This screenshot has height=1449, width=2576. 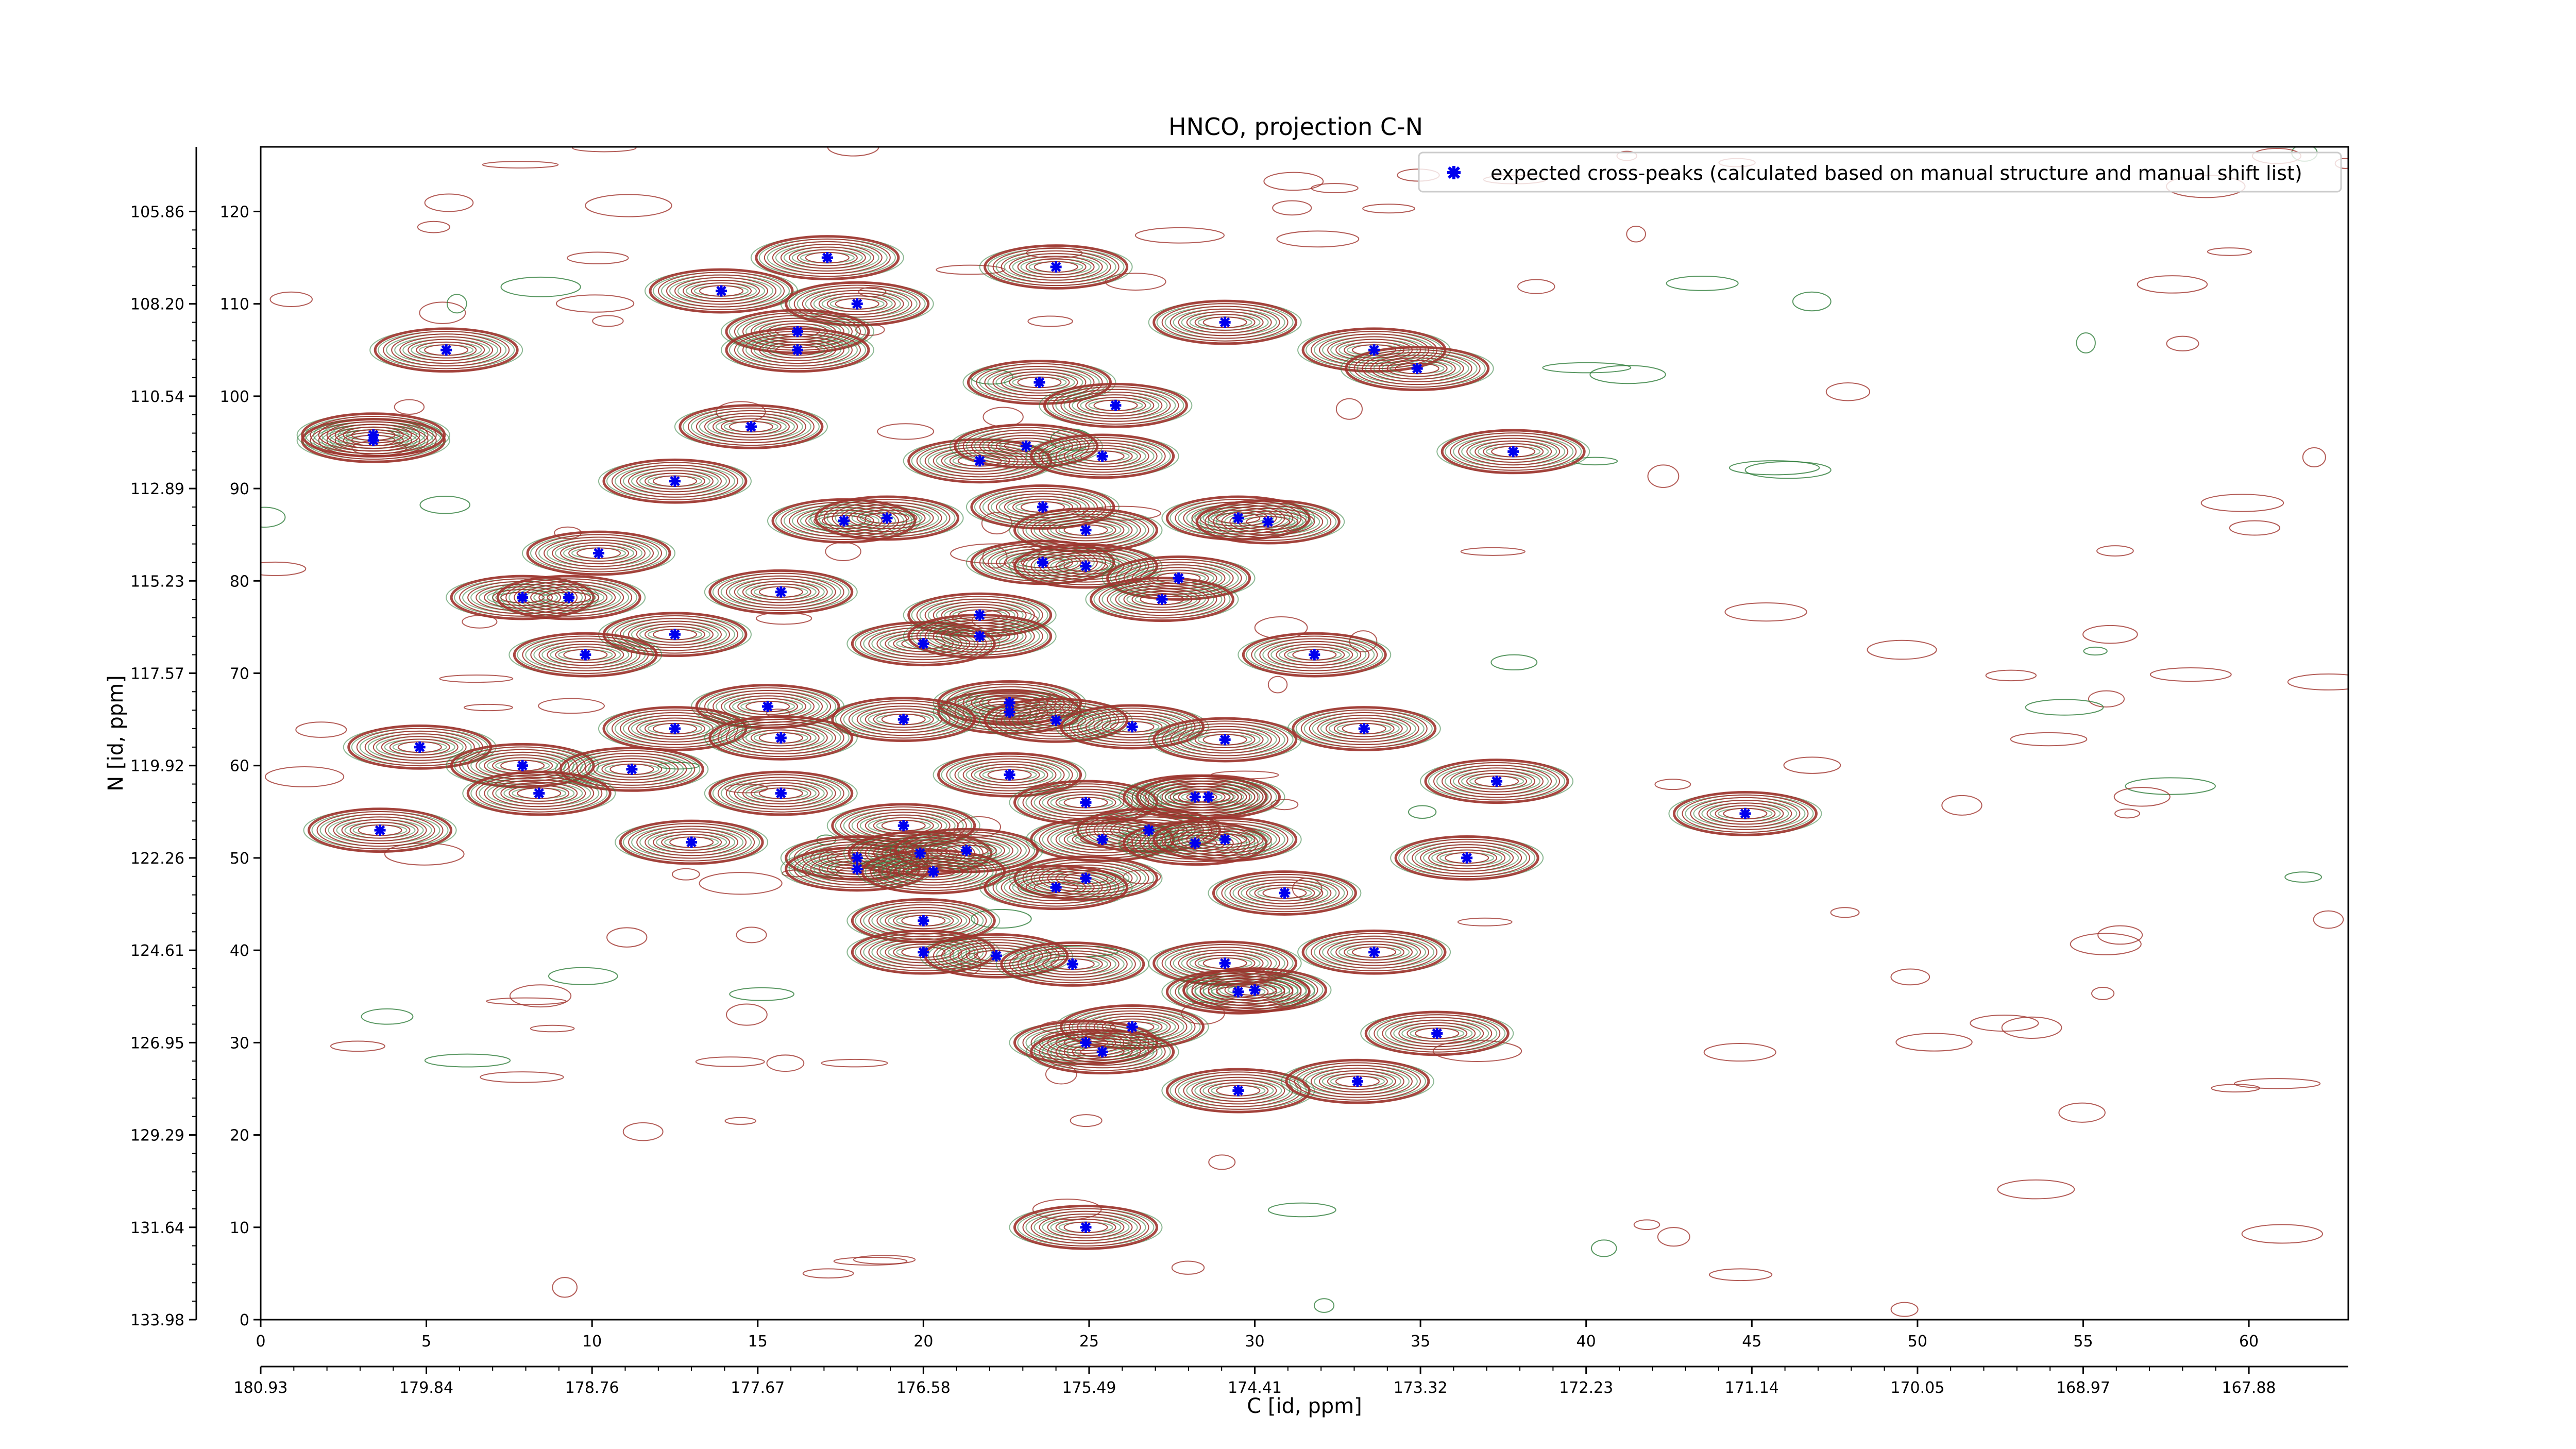 What do you see at coordinates (157, 397) in the screenshot?
I see `y-ppm-tick-label: 110.54` at bounding box center [157, 397].